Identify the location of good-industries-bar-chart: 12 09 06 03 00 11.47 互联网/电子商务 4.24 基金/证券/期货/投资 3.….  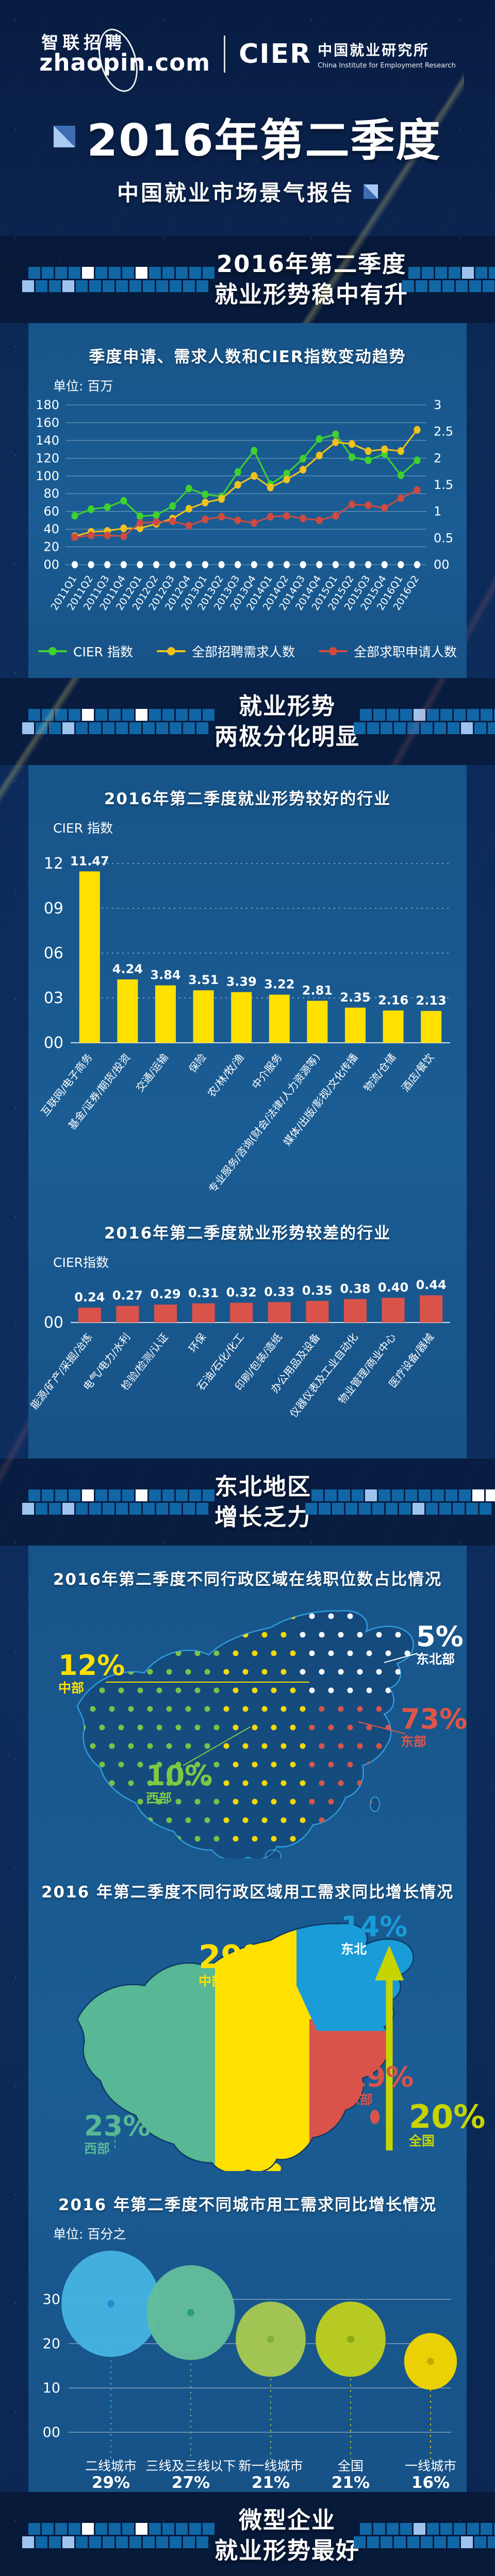
(247, 1018).